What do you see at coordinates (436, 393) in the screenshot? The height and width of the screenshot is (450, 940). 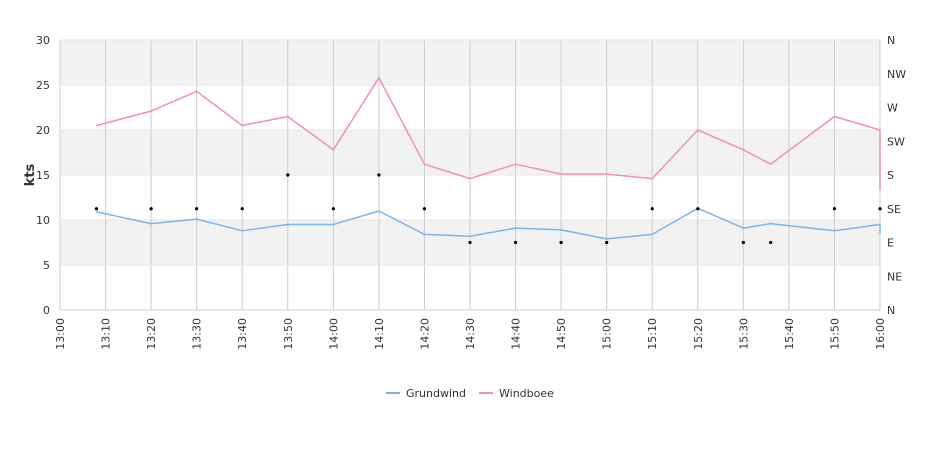 I see `legend-label-grundwind: Grundwind` at bounding box center [436, 393].